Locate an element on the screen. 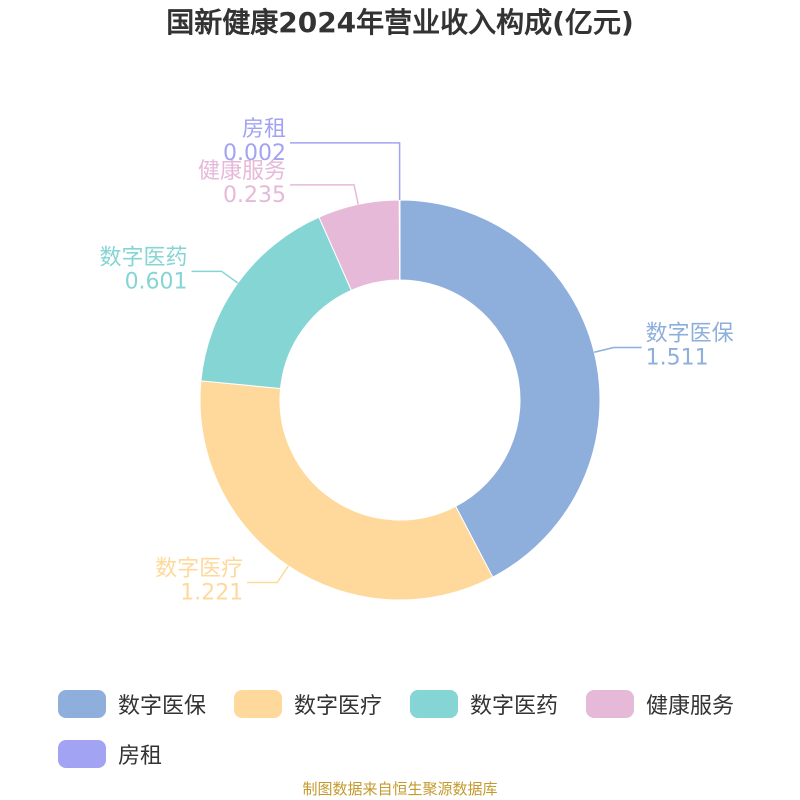 The width and height of the screenshot is (800, 800). source-note: 制图数据来自恒生聚源数据库 is located at coordinates (400, 789).